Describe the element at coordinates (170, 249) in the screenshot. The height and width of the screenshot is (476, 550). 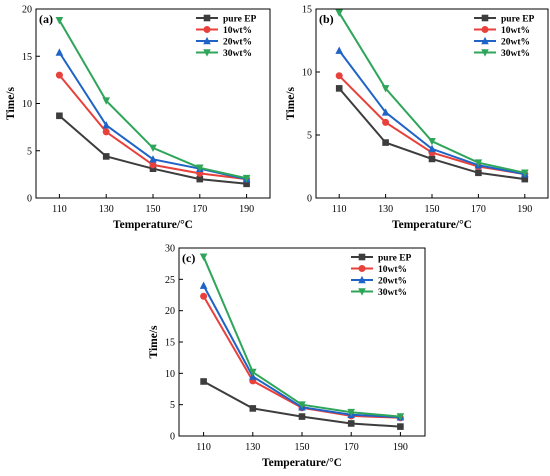
I see `y-tick-label: 30` at that location.